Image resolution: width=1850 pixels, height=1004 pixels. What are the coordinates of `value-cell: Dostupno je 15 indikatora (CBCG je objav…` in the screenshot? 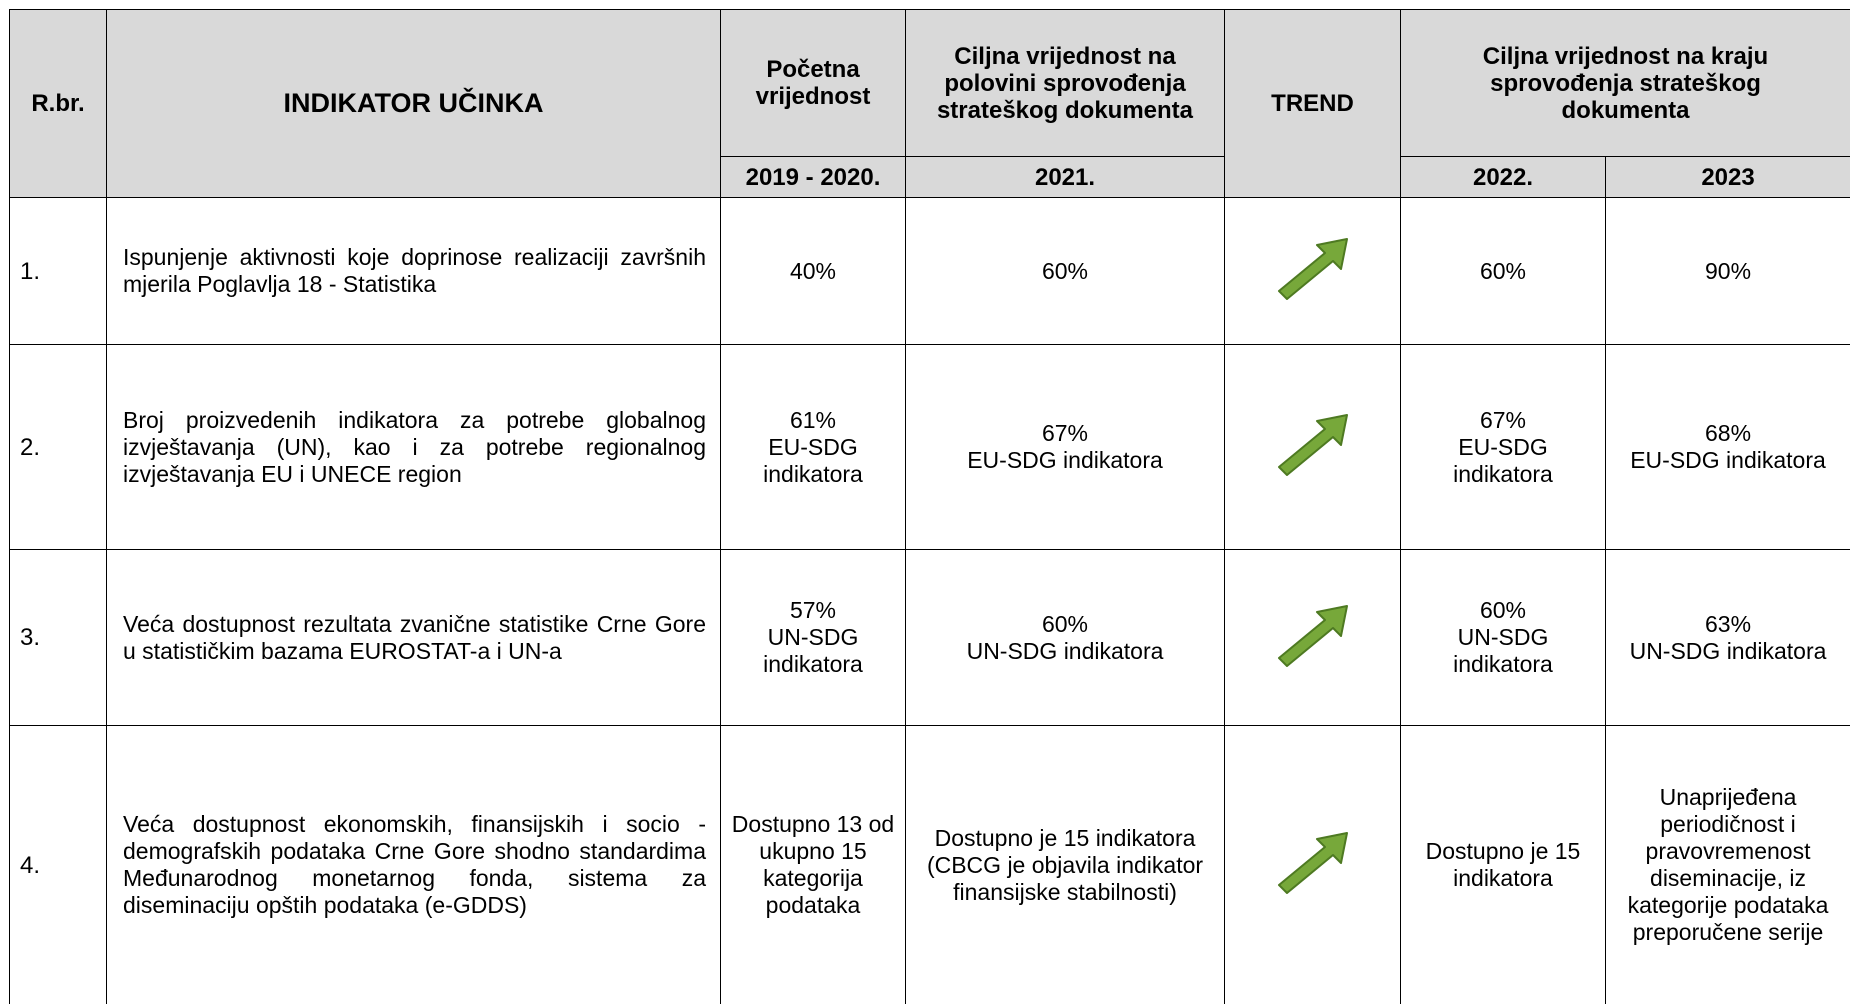 It's located at (1065, 864).